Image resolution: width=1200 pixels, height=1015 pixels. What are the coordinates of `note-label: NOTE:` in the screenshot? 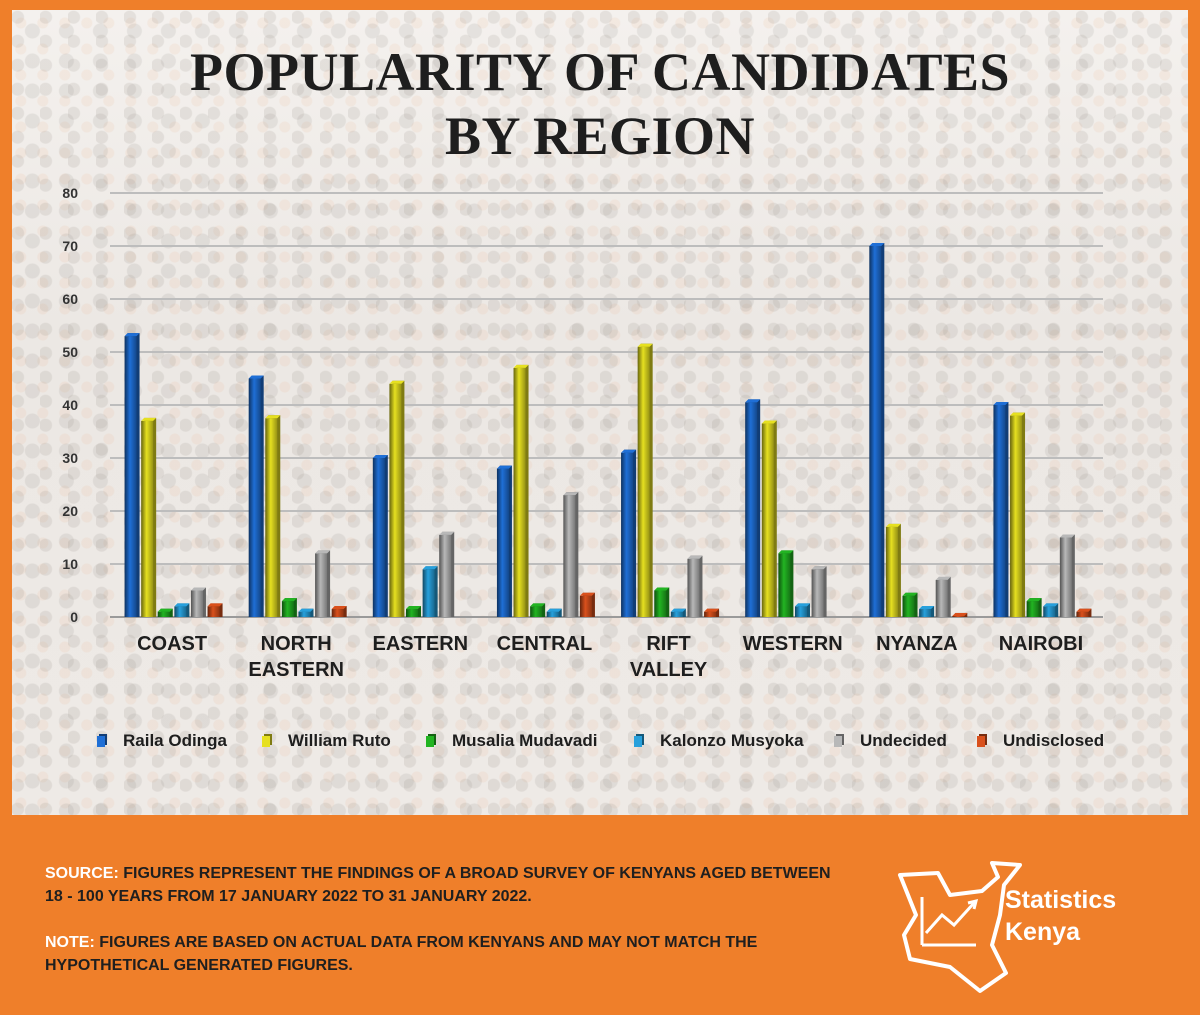 It's located at (70, 942).